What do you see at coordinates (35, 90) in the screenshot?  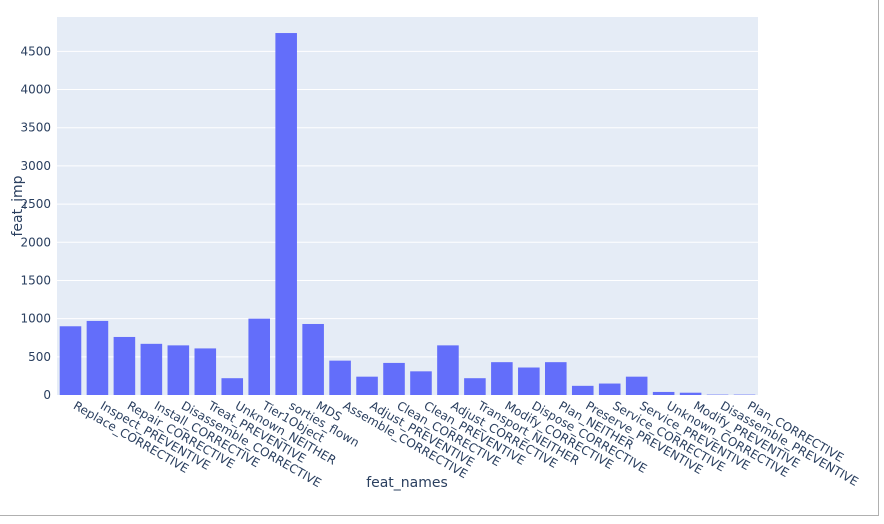 I see `y-tick-label: 4000` at bounding box center [35, 90].